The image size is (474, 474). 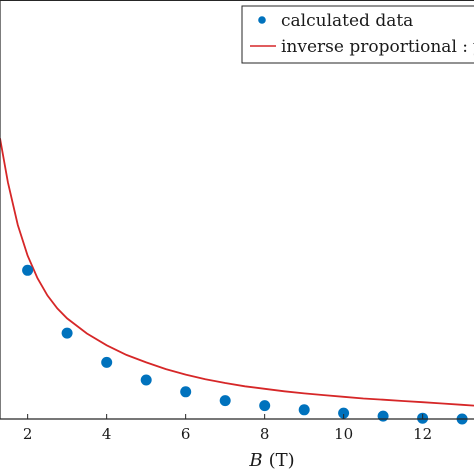 I want to click on legend-marker-calculated-data, so click(x=262, y=20).